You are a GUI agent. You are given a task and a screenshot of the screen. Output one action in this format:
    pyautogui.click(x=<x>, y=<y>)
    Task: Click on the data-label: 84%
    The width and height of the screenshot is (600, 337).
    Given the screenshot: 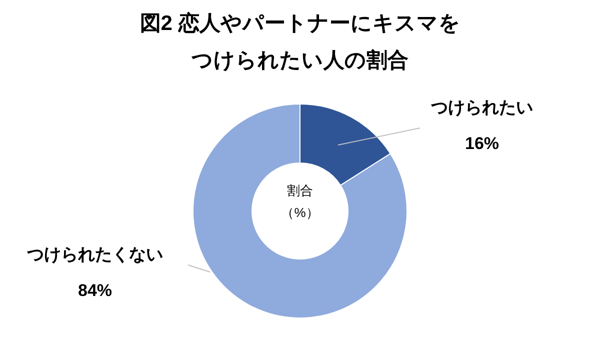 What is the action you would take?
    pyautogui.click(x=95, y=290)
    